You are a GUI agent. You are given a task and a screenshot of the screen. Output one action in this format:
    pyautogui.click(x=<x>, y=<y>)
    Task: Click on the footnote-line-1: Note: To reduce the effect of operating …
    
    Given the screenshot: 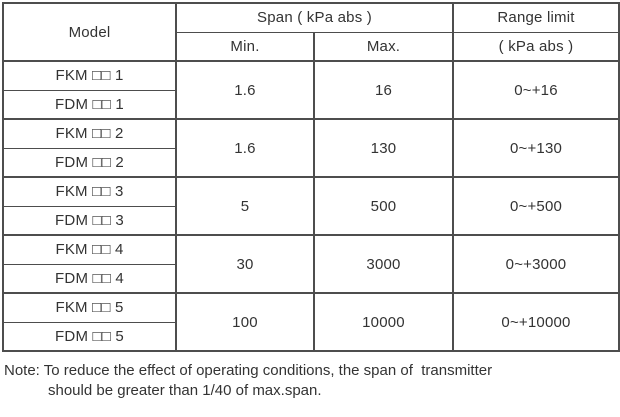 What is the action you would take?
    pyautogui.click(x=248, y=370)
    